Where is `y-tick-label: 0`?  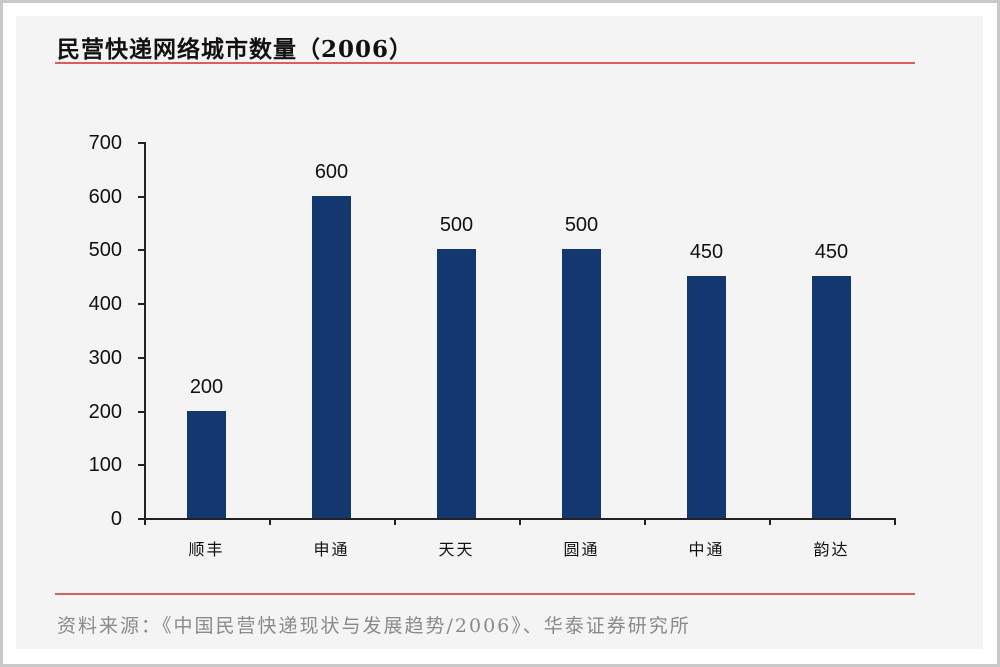
y-tick-label: 0 is located at coordinates (116, 519).